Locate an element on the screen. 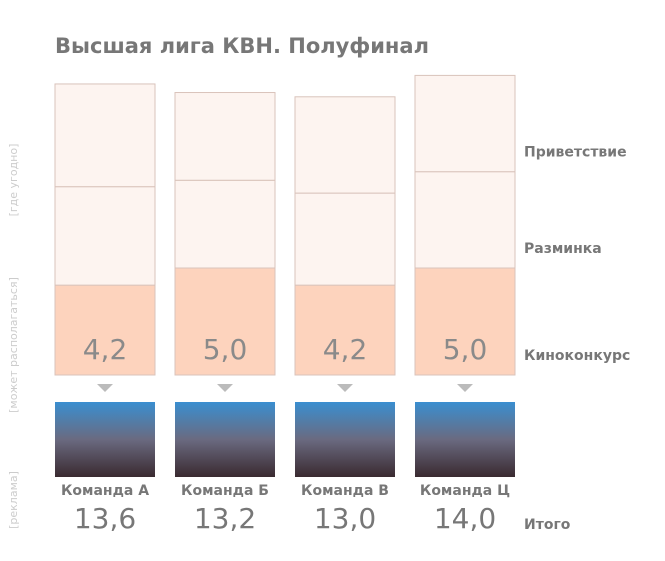  side-note: [где угодно] is located at coordinates (13, 180).